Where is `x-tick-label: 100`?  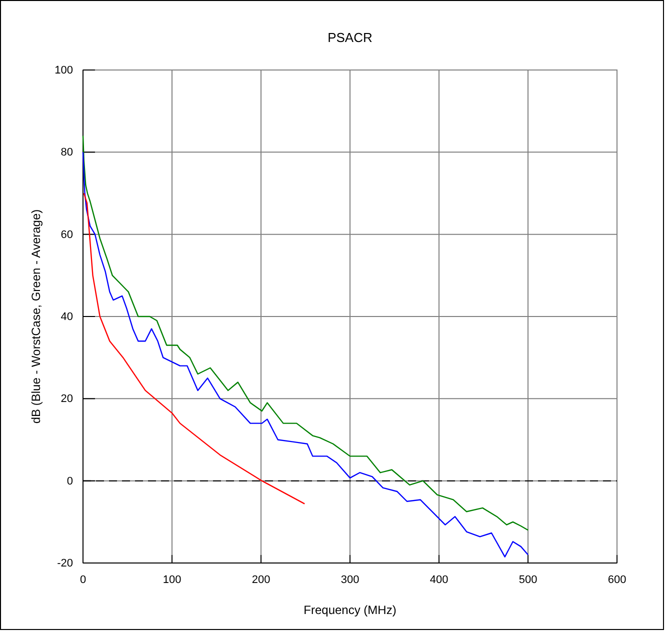
x-tick-label: 100 is located at coordinates (172, 580).